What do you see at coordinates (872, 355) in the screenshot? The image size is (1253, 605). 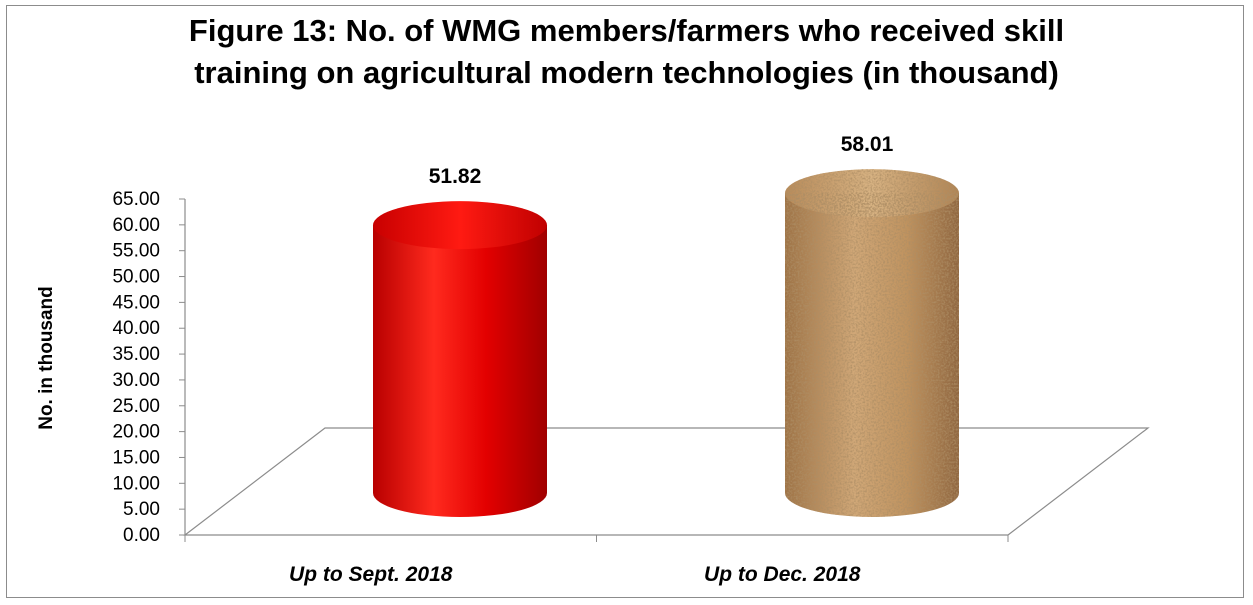 I see `bar-texture` at bounding box center [872, 355].